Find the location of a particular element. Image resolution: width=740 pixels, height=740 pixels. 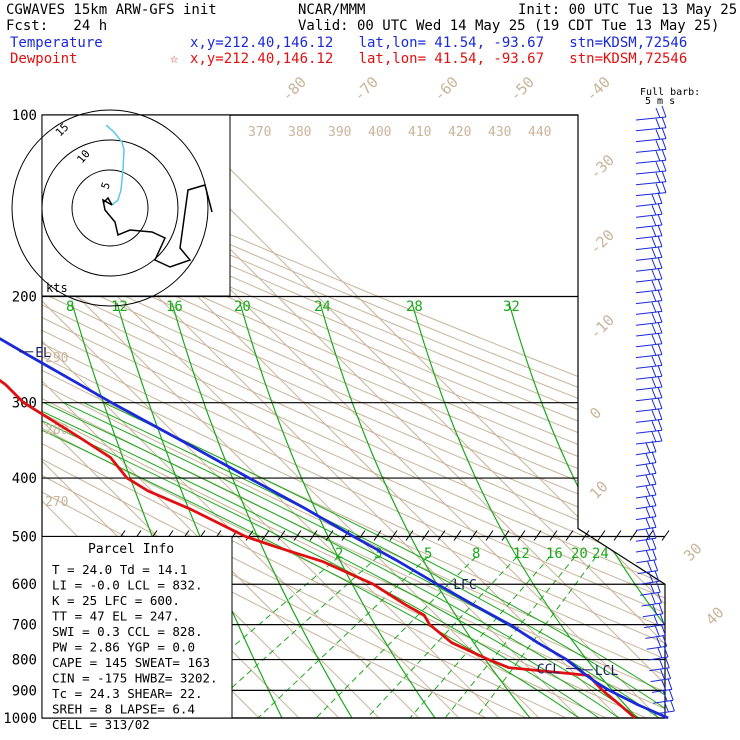

annotation-label: EL is located at coordinates (43, 353).